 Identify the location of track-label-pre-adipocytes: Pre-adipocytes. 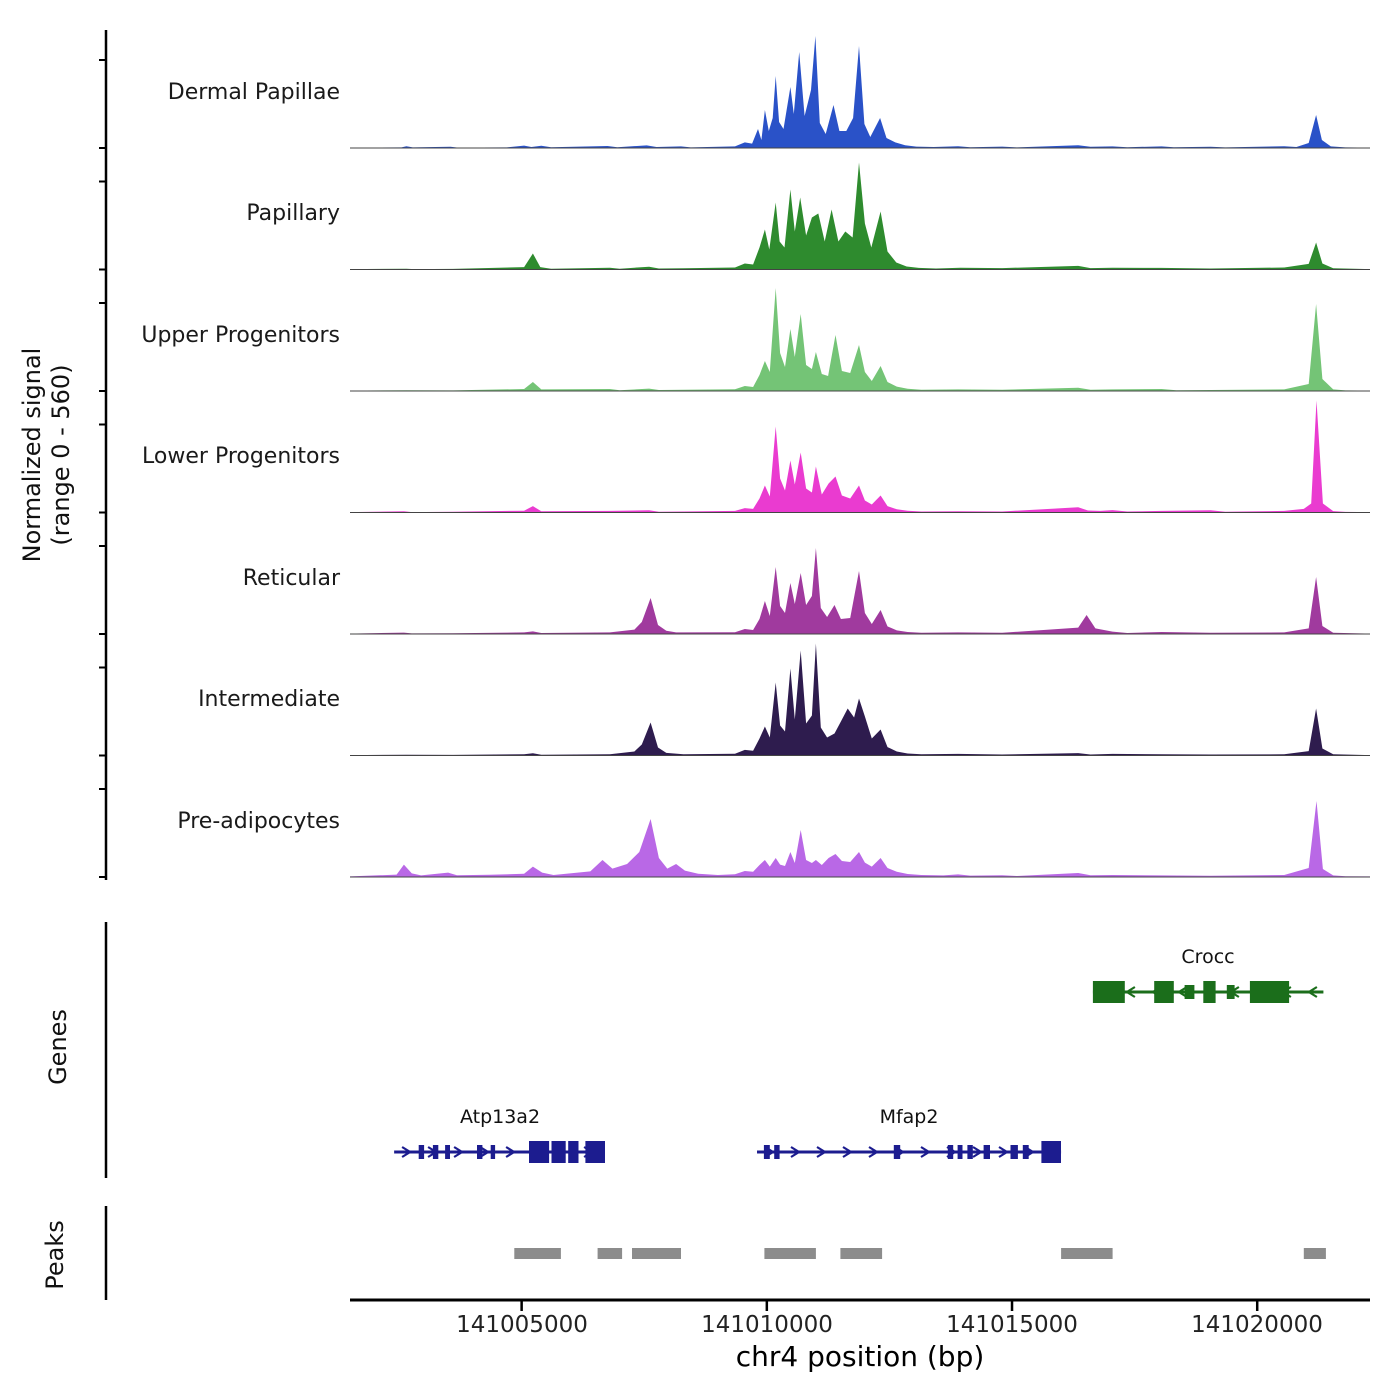
(258, 821).